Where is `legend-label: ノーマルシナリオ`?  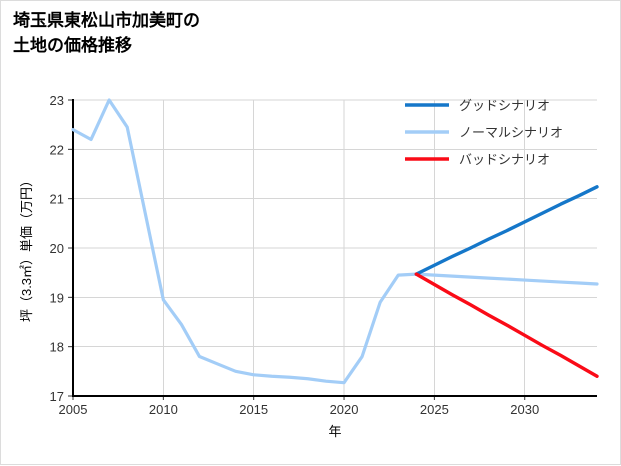 legend-label: ノーマルシナリオ is located at coordinates (511, 132).